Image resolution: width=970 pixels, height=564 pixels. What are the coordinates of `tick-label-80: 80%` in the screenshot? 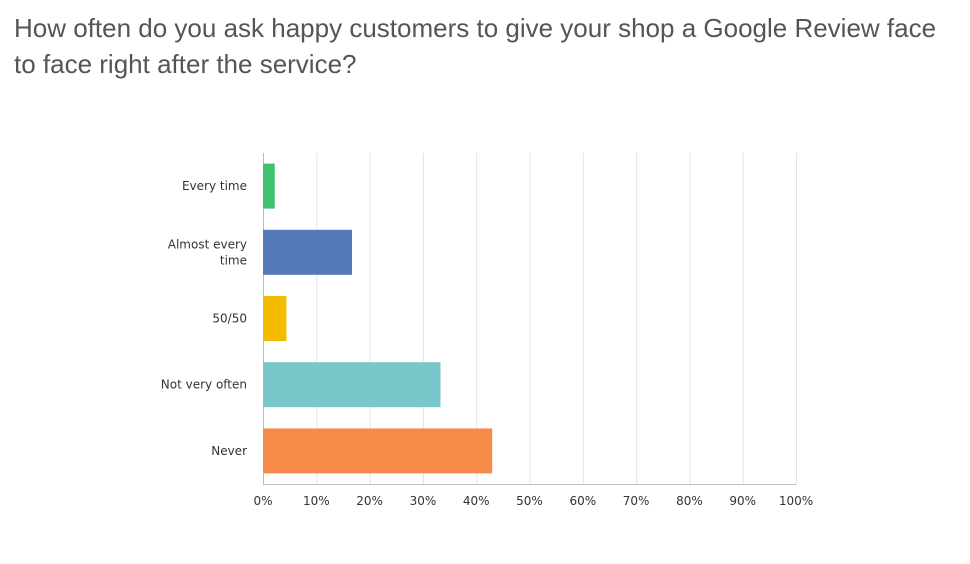 It's located at (689, 501).